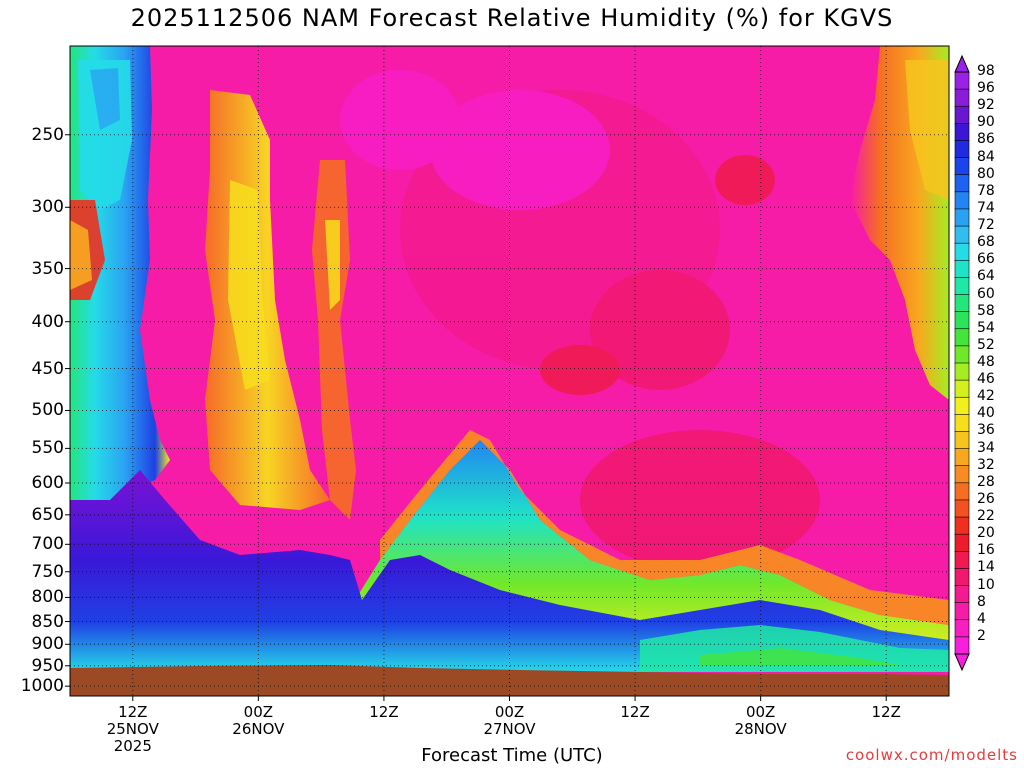  I want to click on colorbar-bottom-arrow, so click(962, 662).